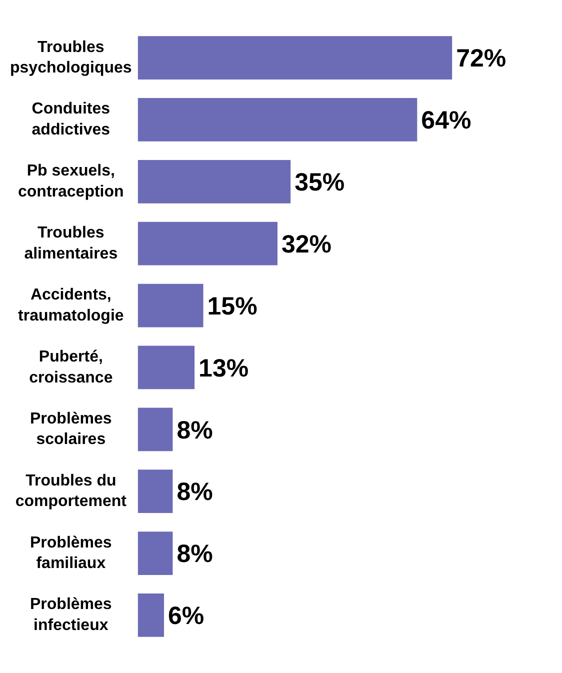 The width and height of the screenshot is (562, 673). Describe the element at coordinates (232, 306) in the screenshot. I see `data-label: 15%` at that location.